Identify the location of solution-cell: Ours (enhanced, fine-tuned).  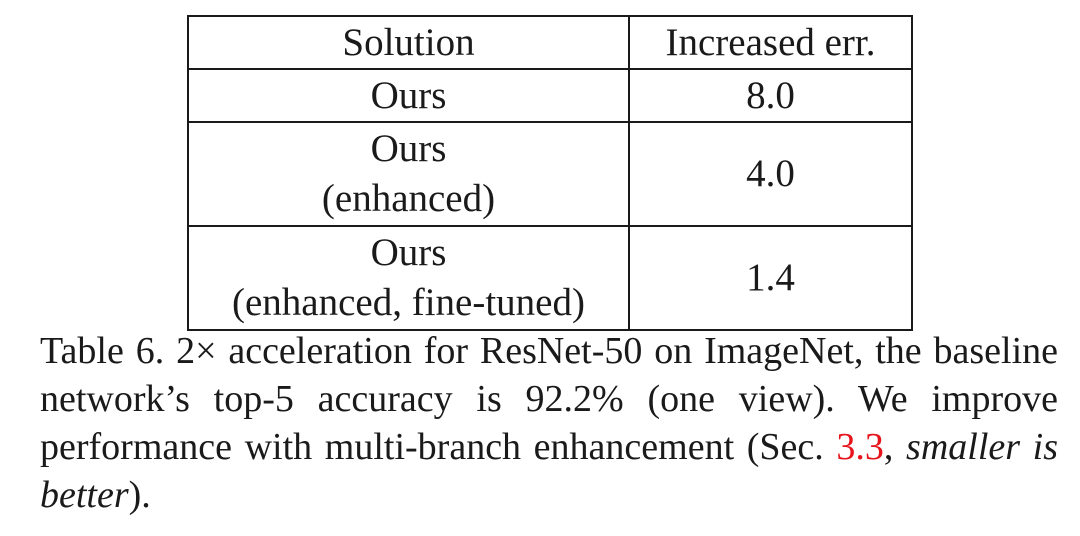
(408, 278).